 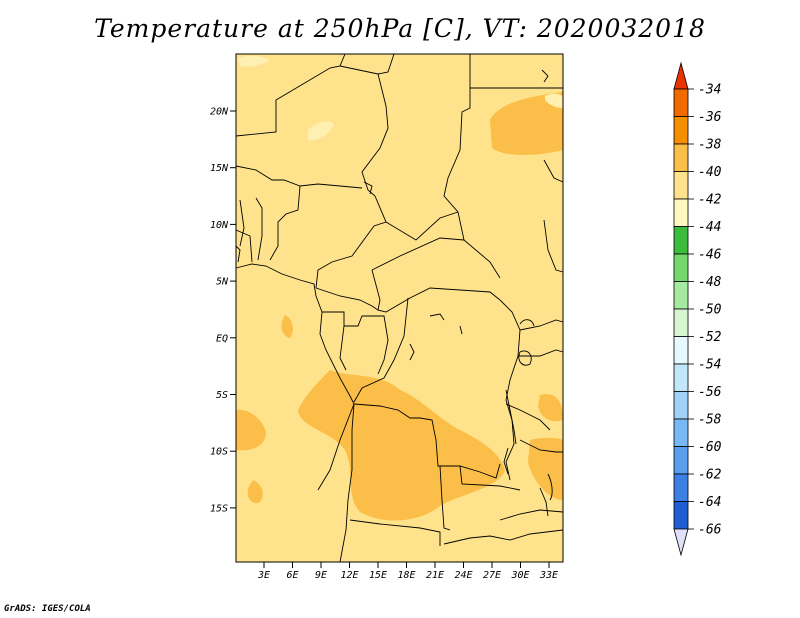 I want to click on cool-patch-northwest, so click(x=254, y=61).